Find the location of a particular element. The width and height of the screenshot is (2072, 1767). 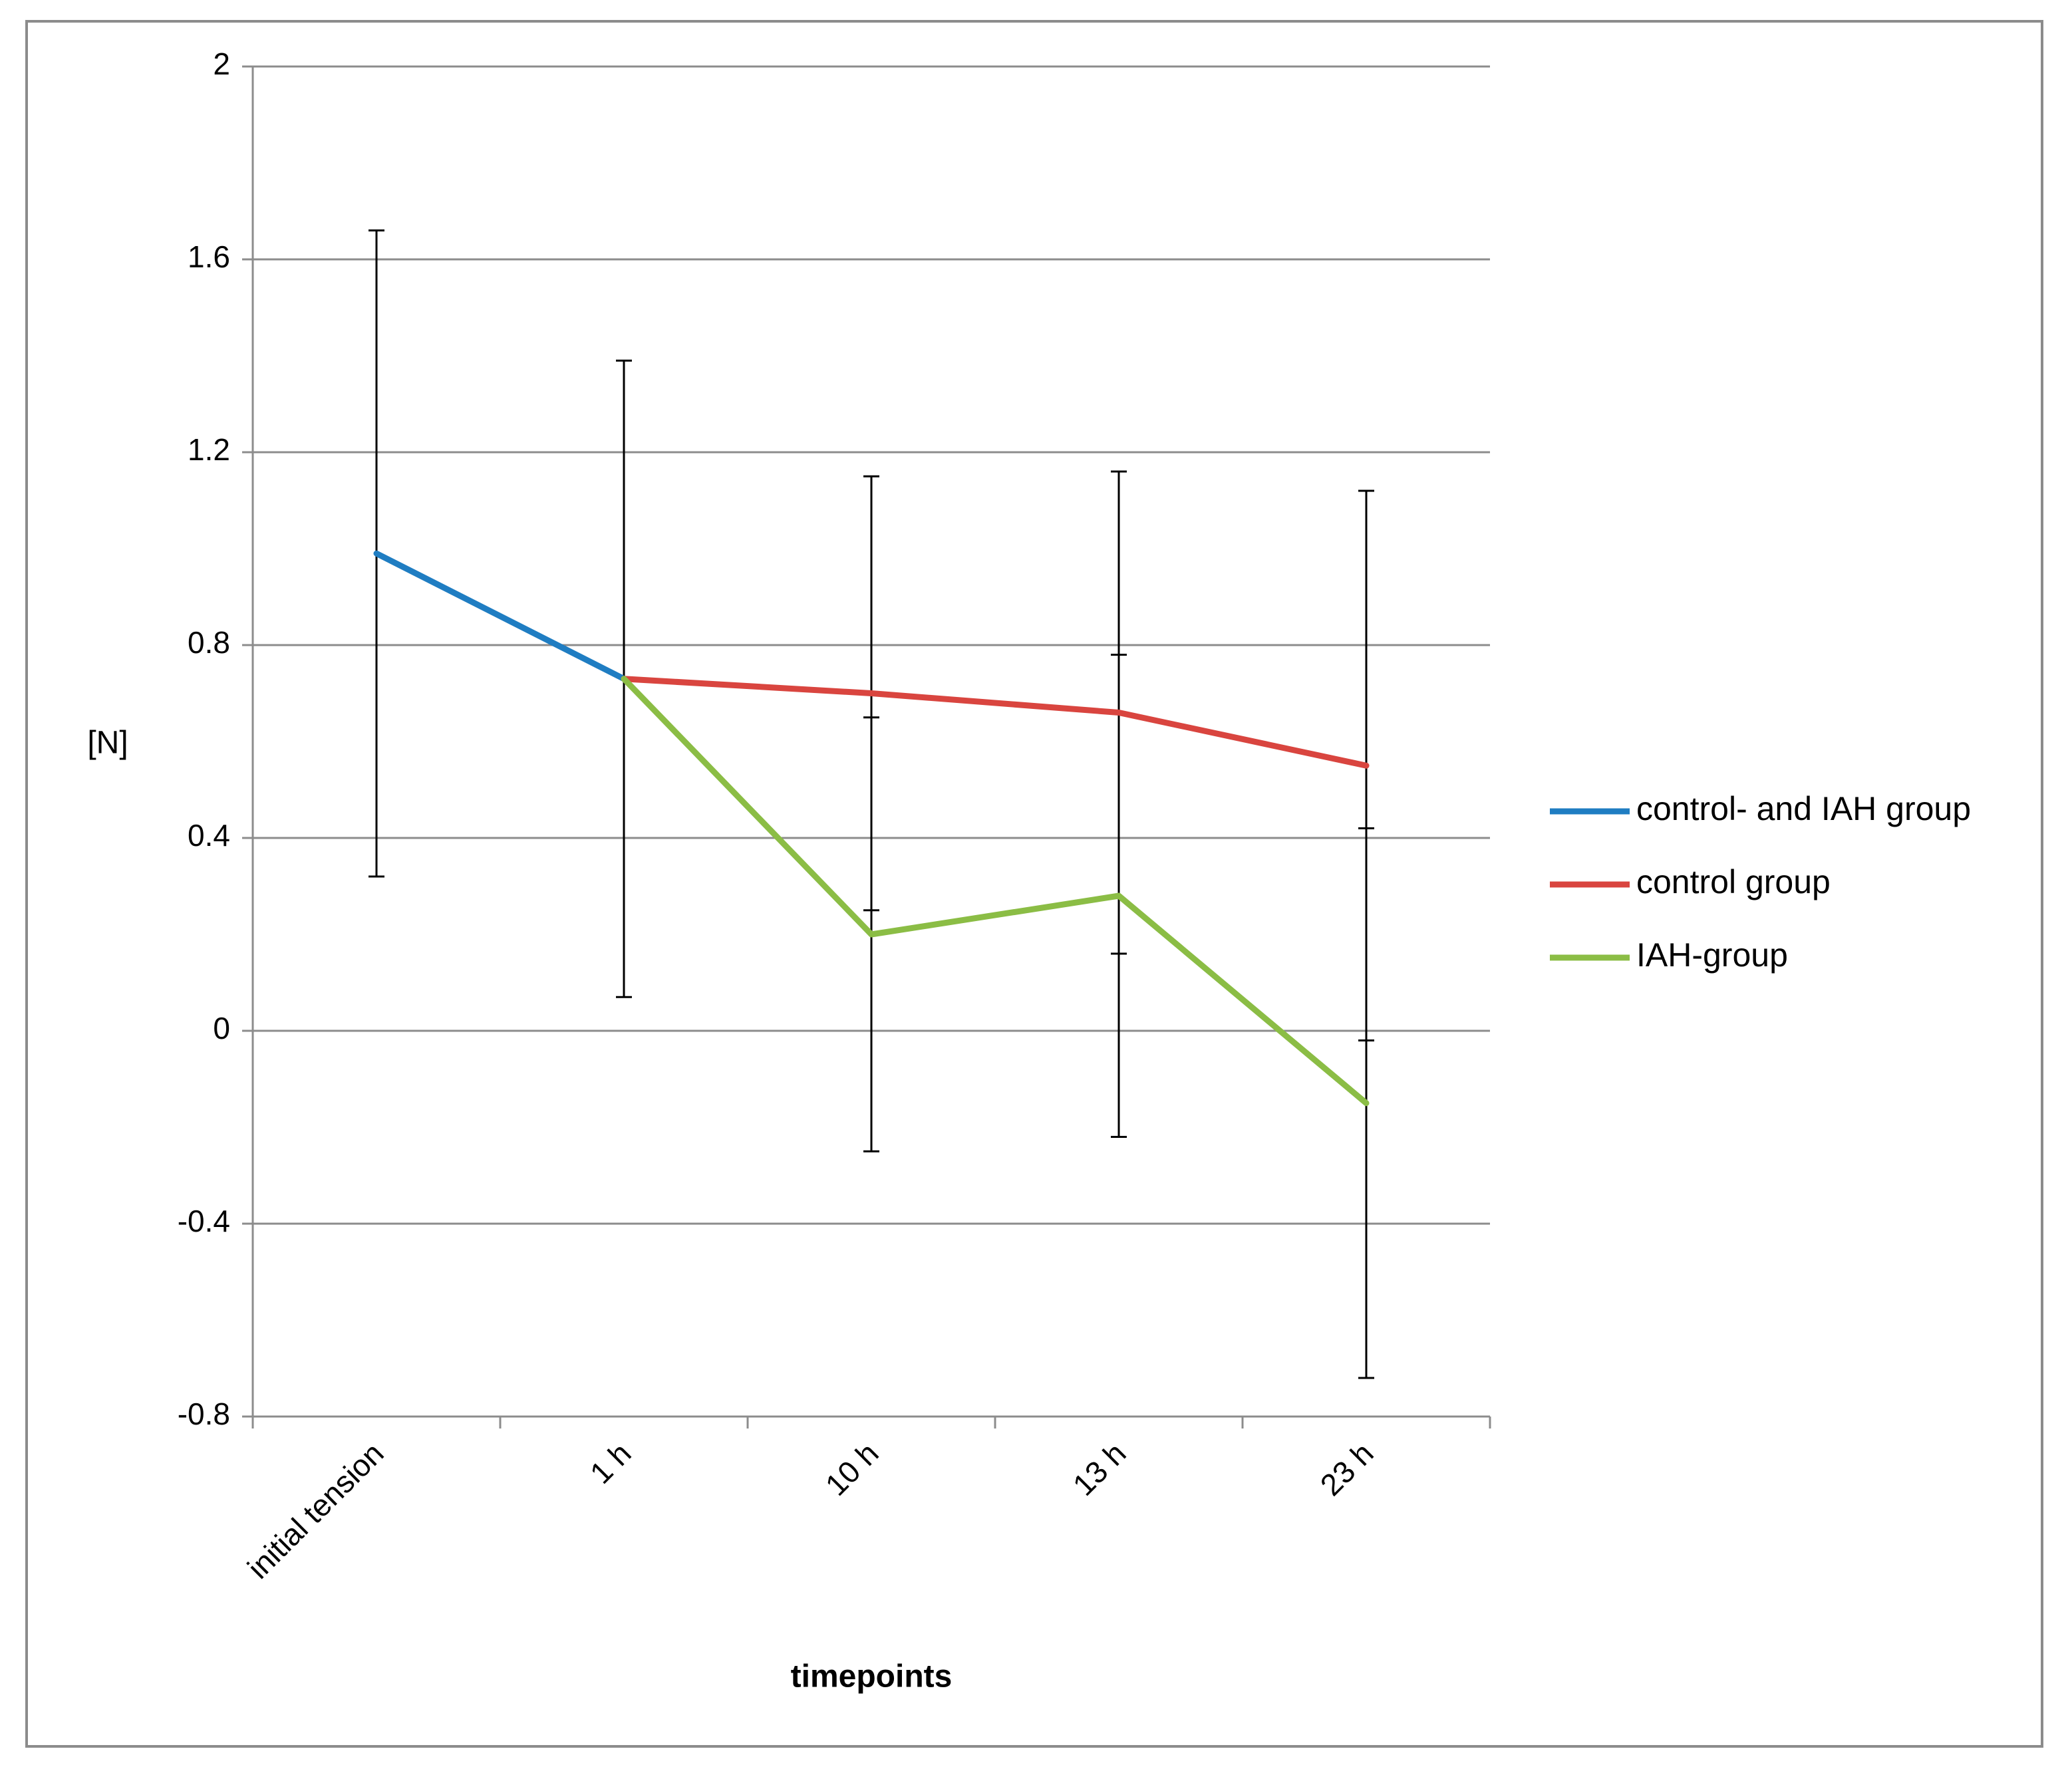

y-tick-label: -0.4 is located at coordinates (204, 1221).